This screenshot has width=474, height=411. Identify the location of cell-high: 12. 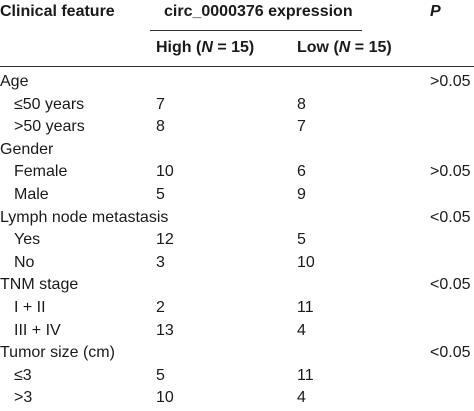
(165, 240).